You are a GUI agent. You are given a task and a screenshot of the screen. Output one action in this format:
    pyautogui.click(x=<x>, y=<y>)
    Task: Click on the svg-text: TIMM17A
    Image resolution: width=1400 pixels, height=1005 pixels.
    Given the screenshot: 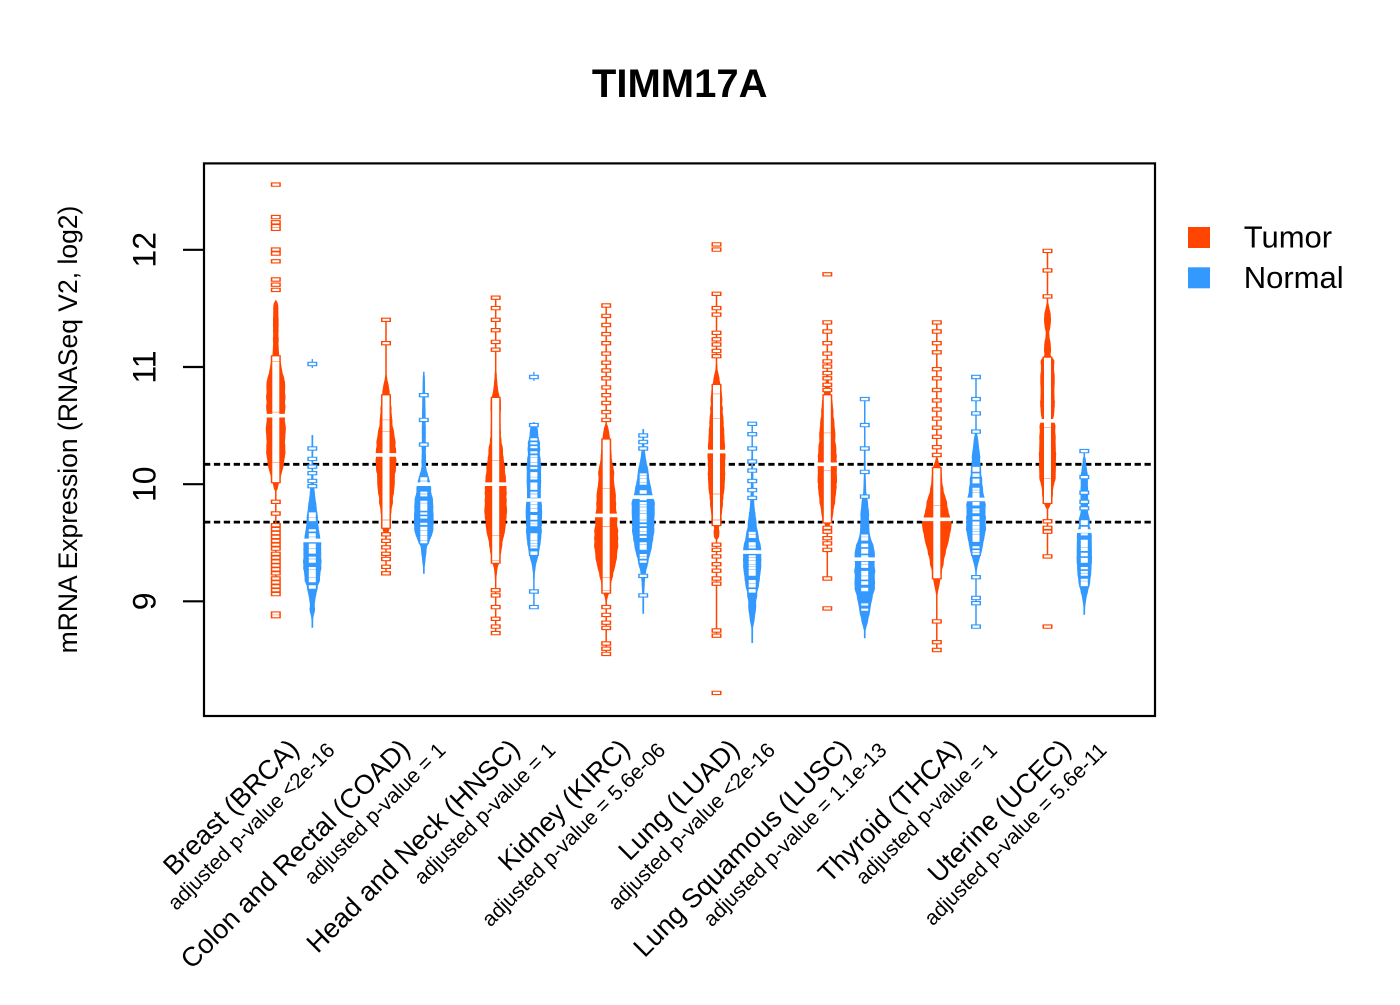 What is the action you would take?
    pyautogui.click(x=680, y=84)
    